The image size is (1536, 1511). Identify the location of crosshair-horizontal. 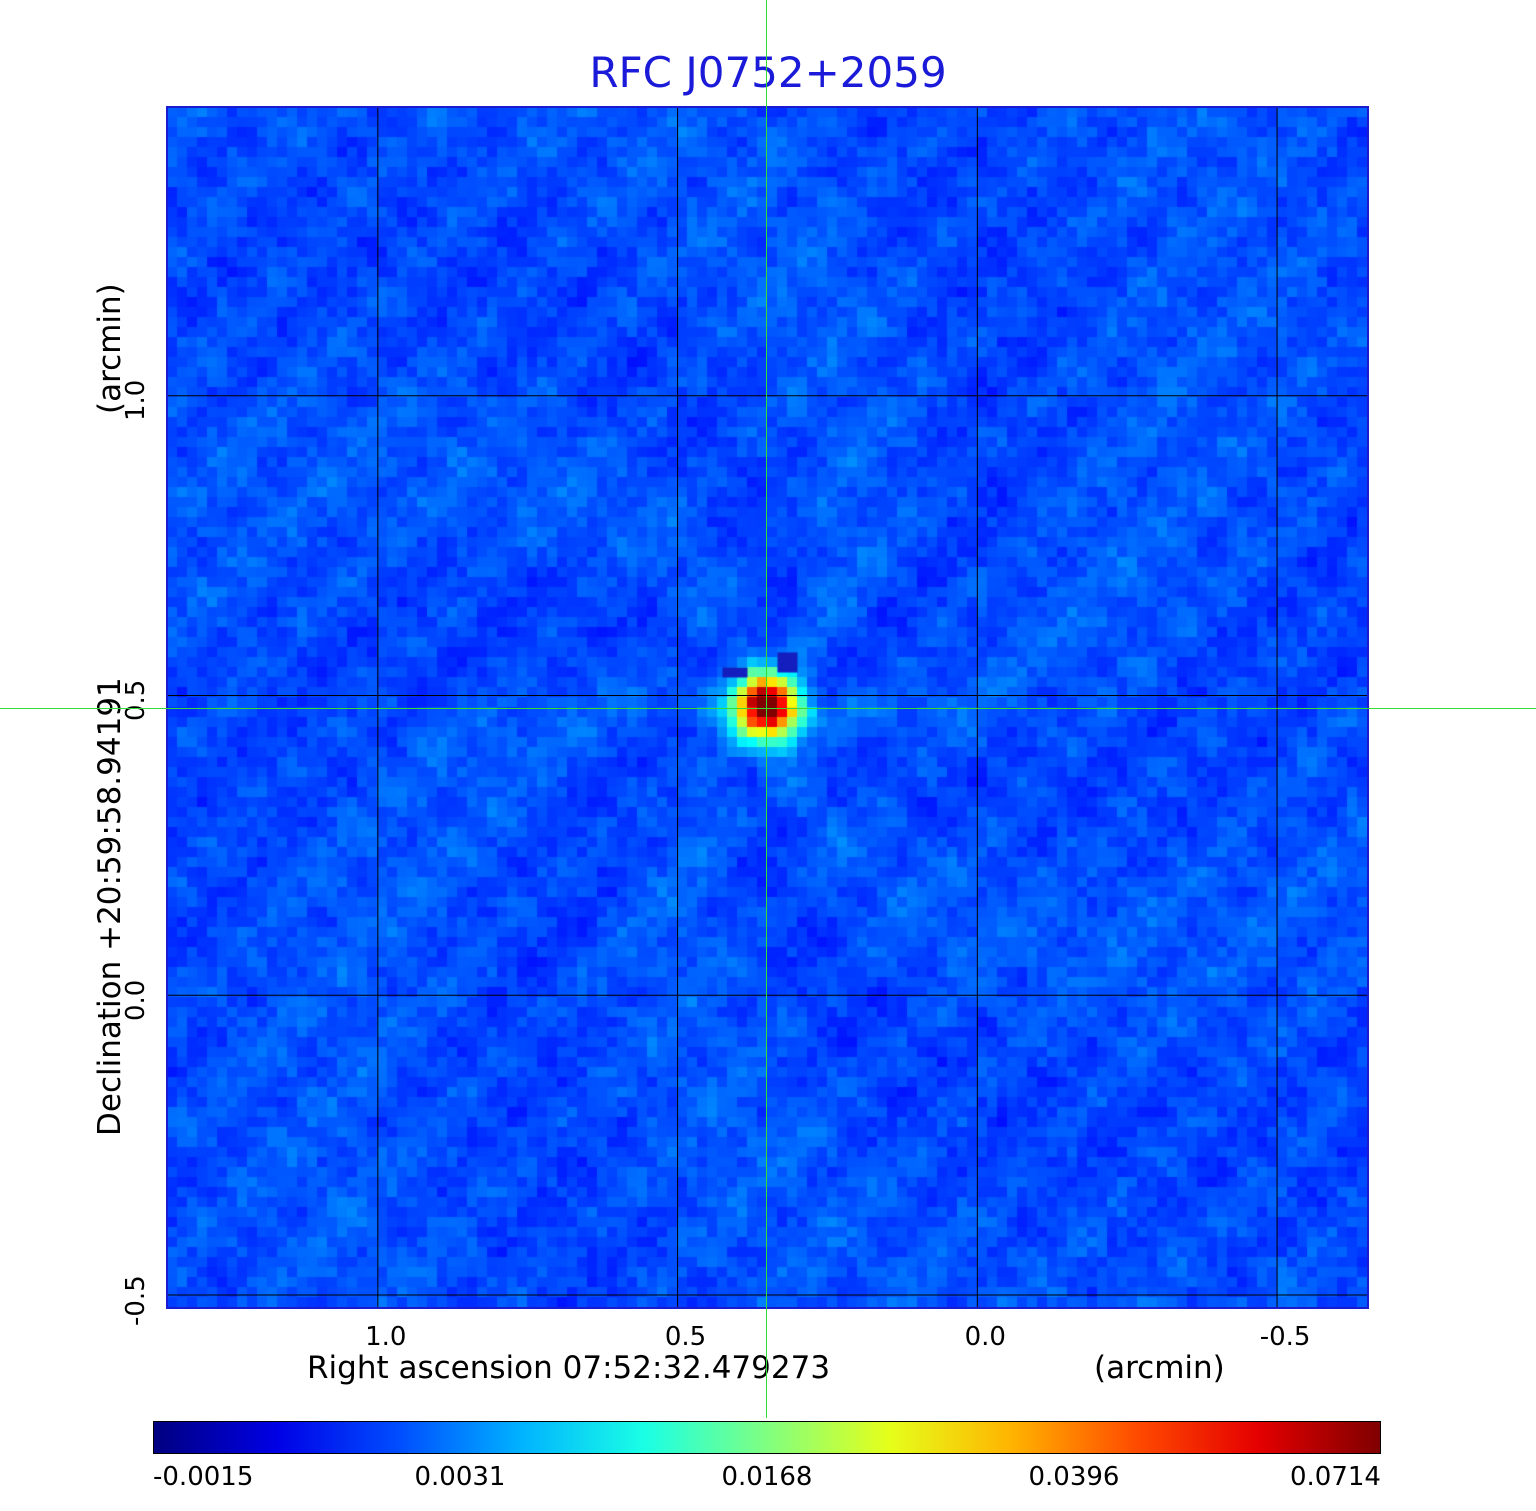
(768, 708).